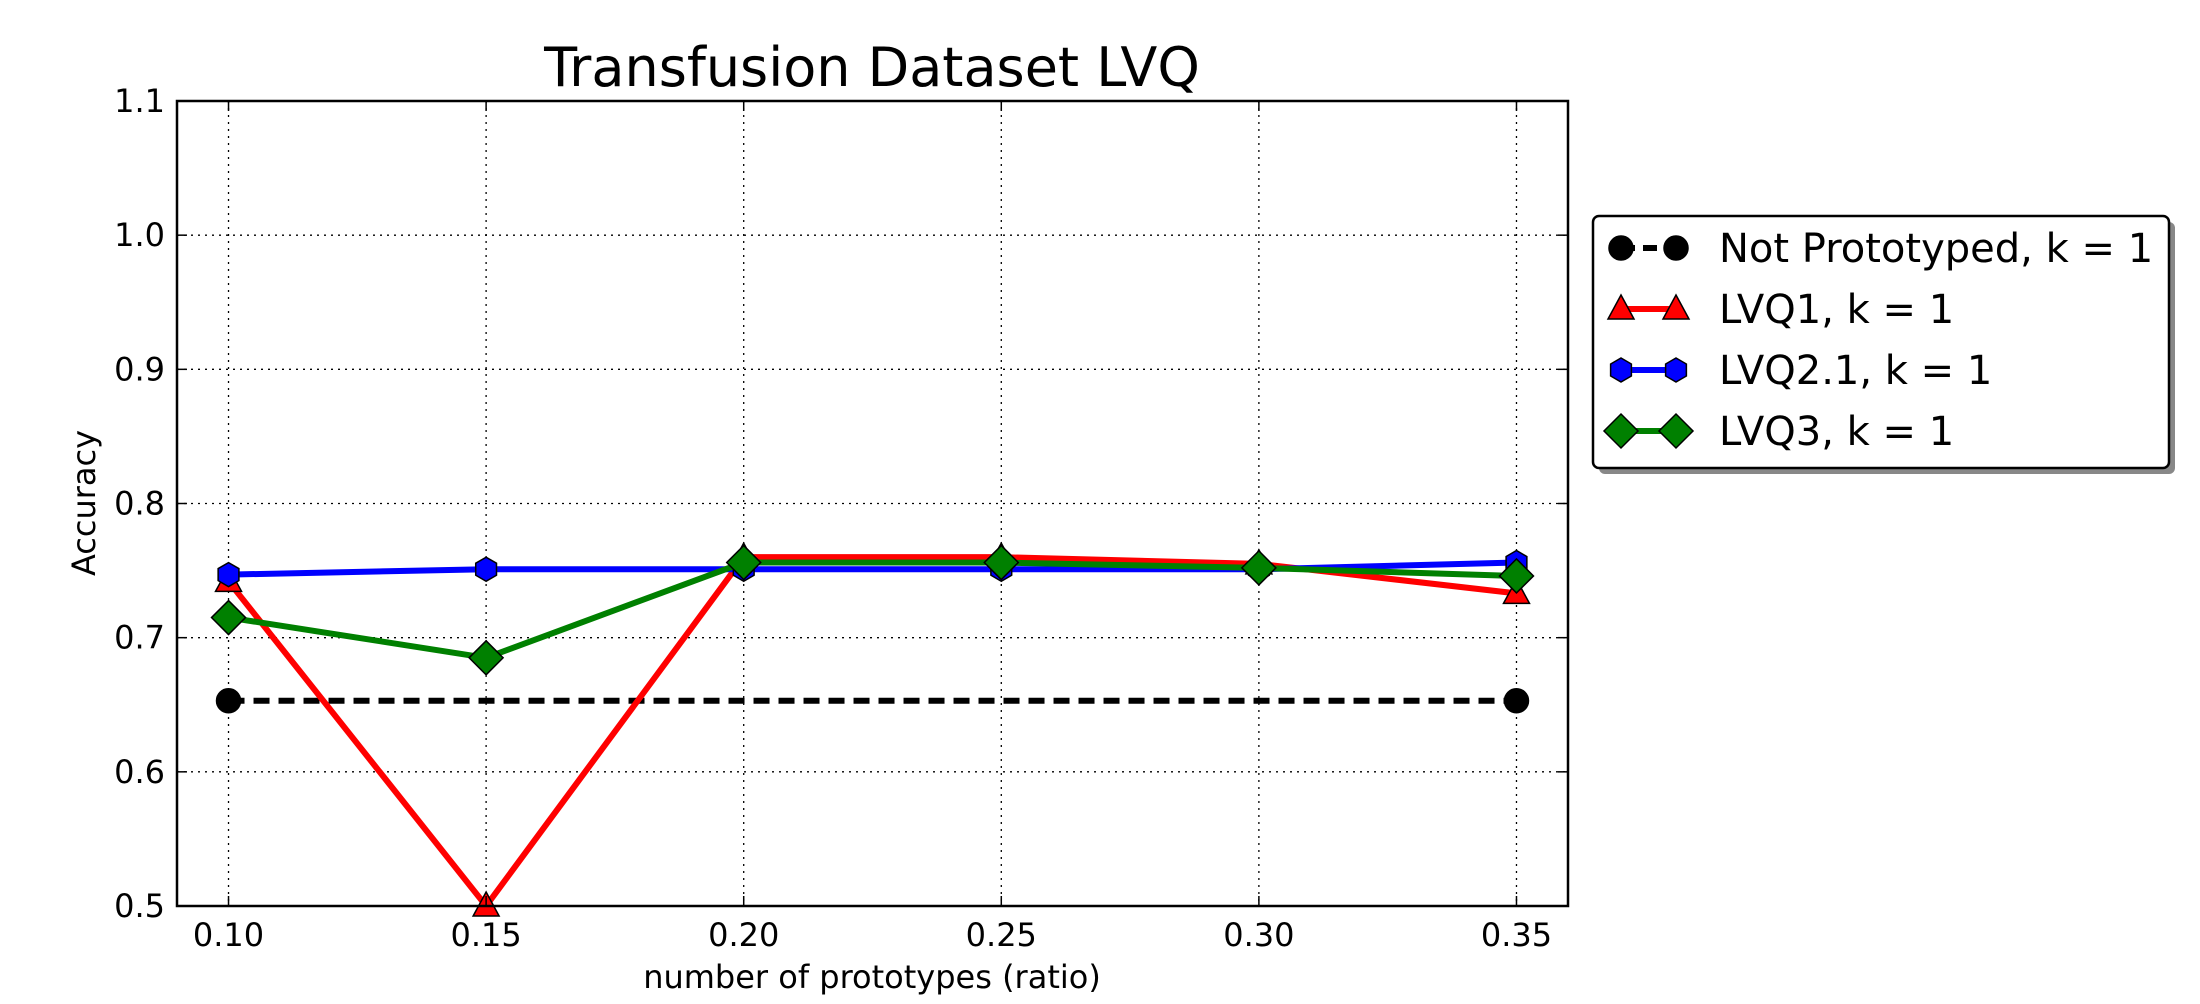  Describe the element at coordinates (743, 935) in the screenshot. I see `x-tick-label: 0.20` at that location.